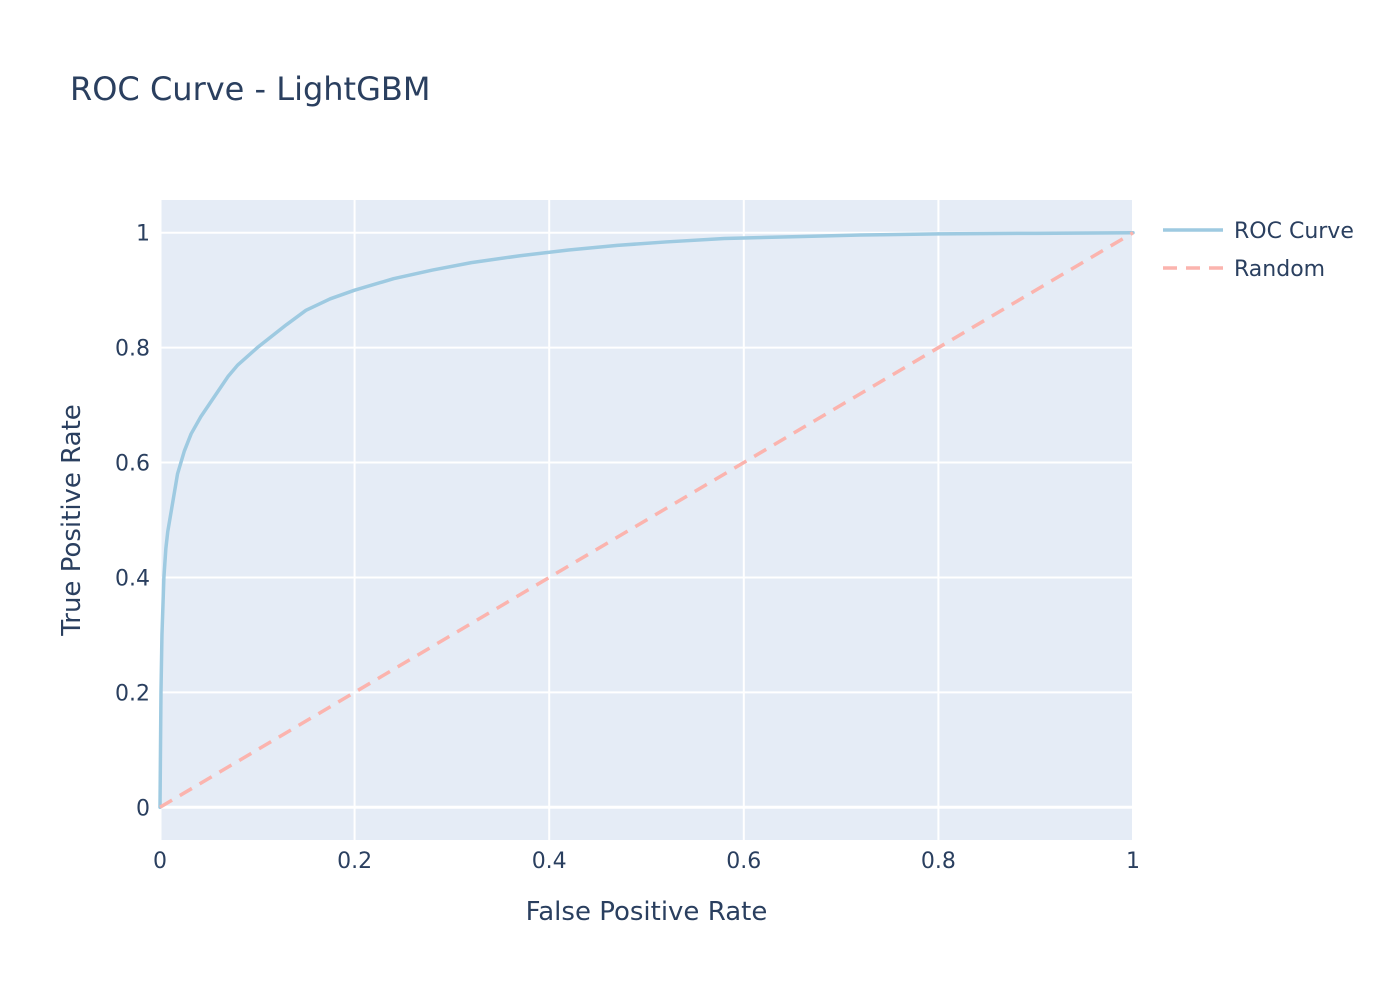 This screenshot has height=1000, width=1400. Describe the element at coordinates (143, 808) in the screenshot. I see `y-tick-label: 0` at that location.